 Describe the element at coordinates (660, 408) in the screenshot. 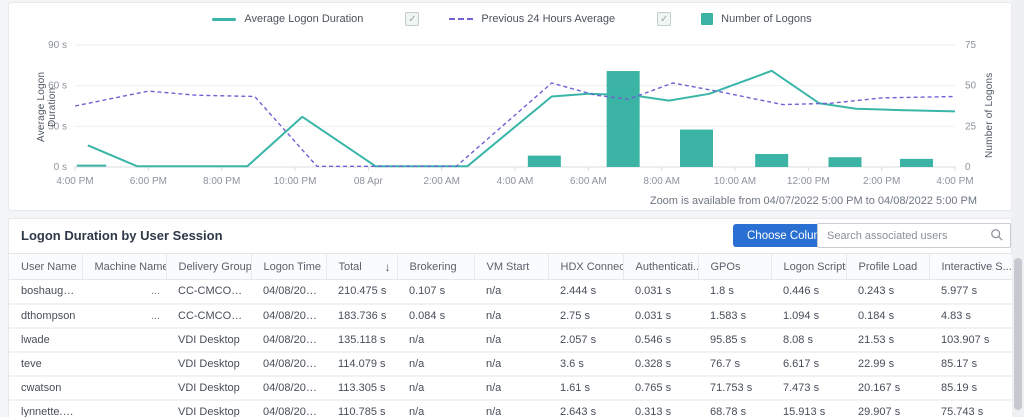

I see `cell-authenticati: 0.313 s` at that location.